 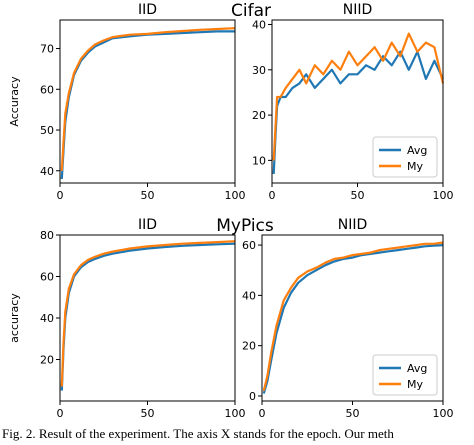 What do you see at coordinates (245, 226) in the screenshot?
I see `row-title-mypics: MyPics` at bounding box center [245, 226].